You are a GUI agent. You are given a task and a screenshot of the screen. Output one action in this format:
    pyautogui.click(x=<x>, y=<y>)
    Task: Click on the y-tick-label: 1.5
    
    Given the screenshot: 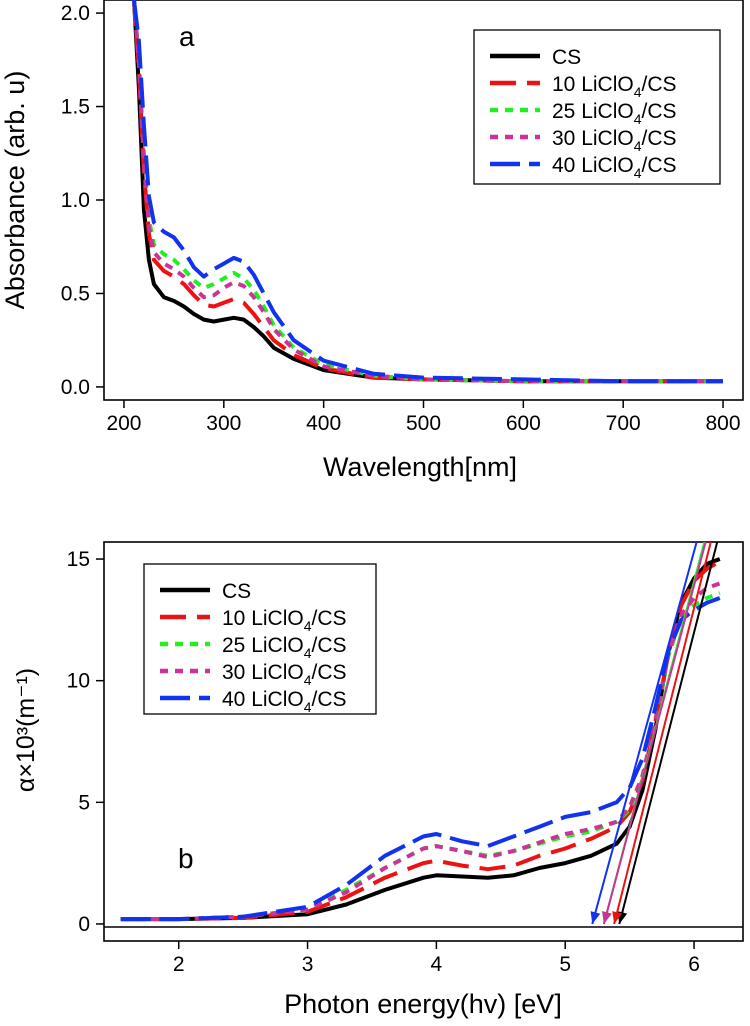 What is the action you would take?
    pyautogui.click(x=75, y=107)
    